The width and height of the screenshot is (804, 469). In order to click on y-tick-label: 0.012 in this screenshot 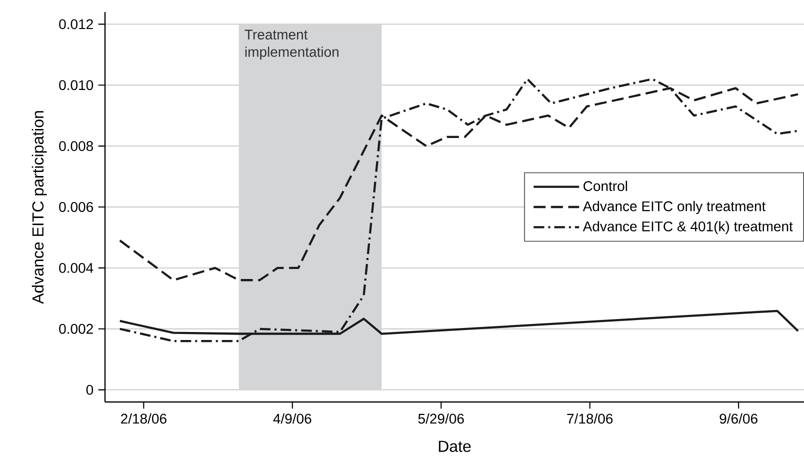, I will do `click(76, 24)`.